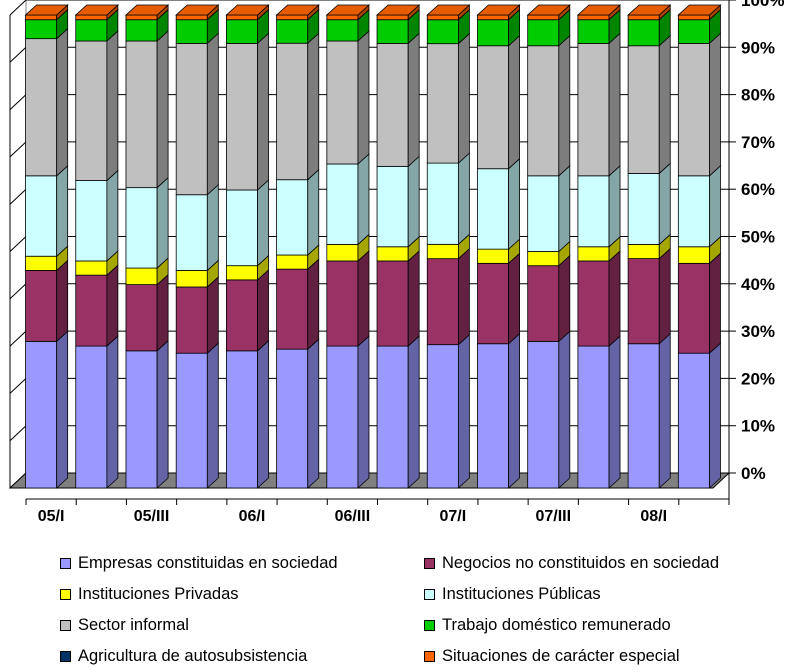 The image size is (793, 672). Describe the element at coordinates (521, 593) in the screenshot. I see `legend-label: Instituciones Públicas` at that location.